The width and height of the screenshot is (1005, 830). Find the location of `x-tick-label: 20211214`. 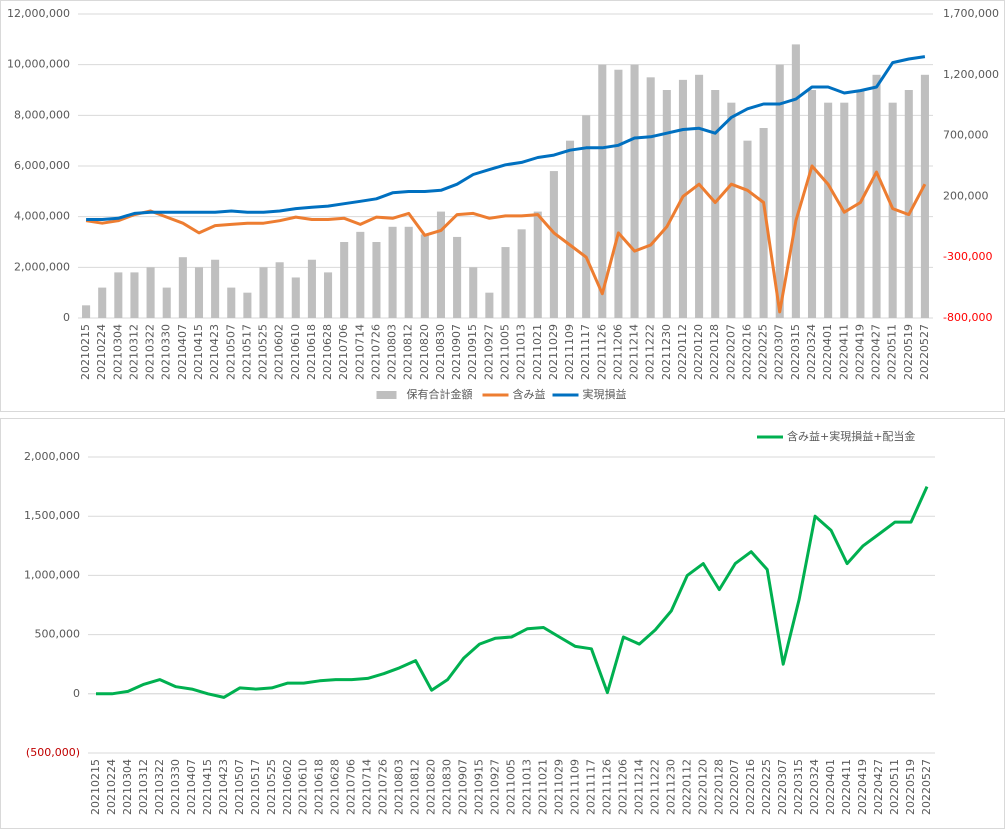

x-tick-label: 20211214 is located at coordinates (638, 787).